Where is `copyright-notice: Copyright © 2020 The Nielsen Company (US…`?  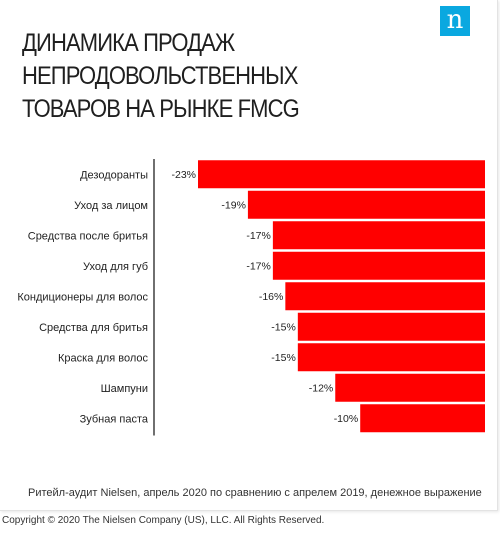
copyright-notice: Copyright © 2020 The Nielsen Company (US… is located at coordinates (163, 520).